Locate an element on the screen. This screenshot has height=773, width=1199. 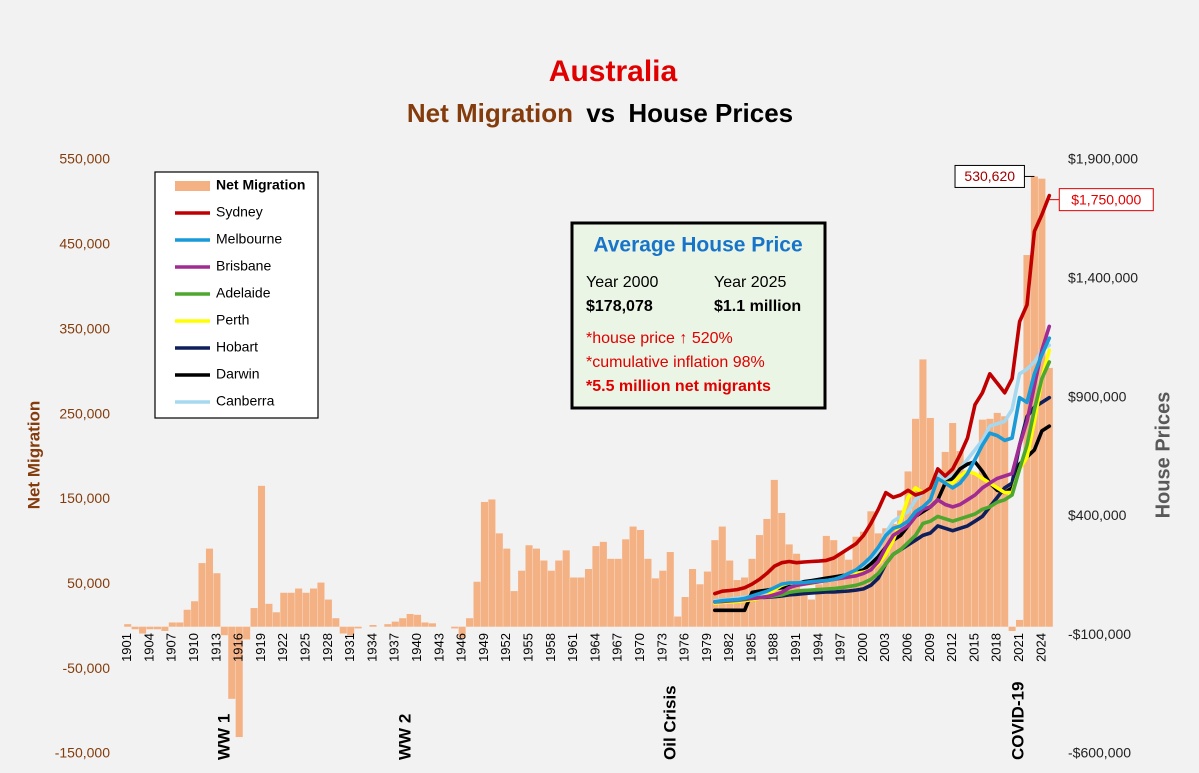
x-tick-label: 1979 is located at coordinates (706, 647).